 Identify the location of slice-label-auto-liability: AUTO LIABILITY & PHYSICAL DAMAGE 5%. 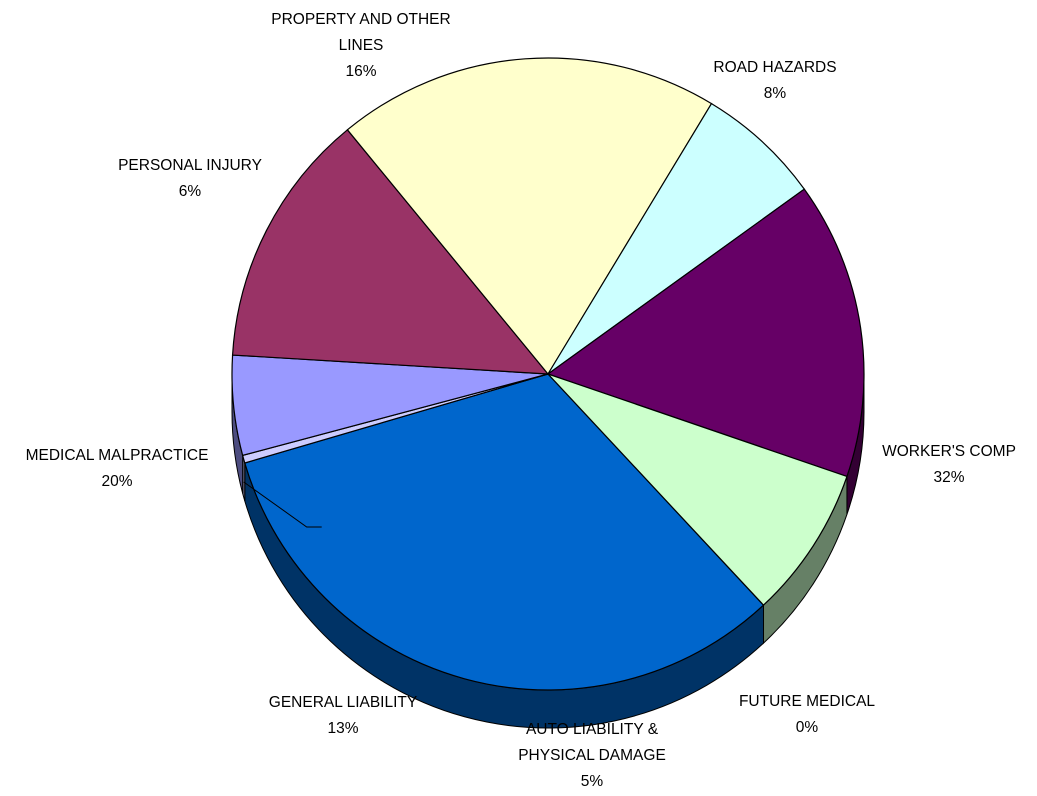
(592, 755).